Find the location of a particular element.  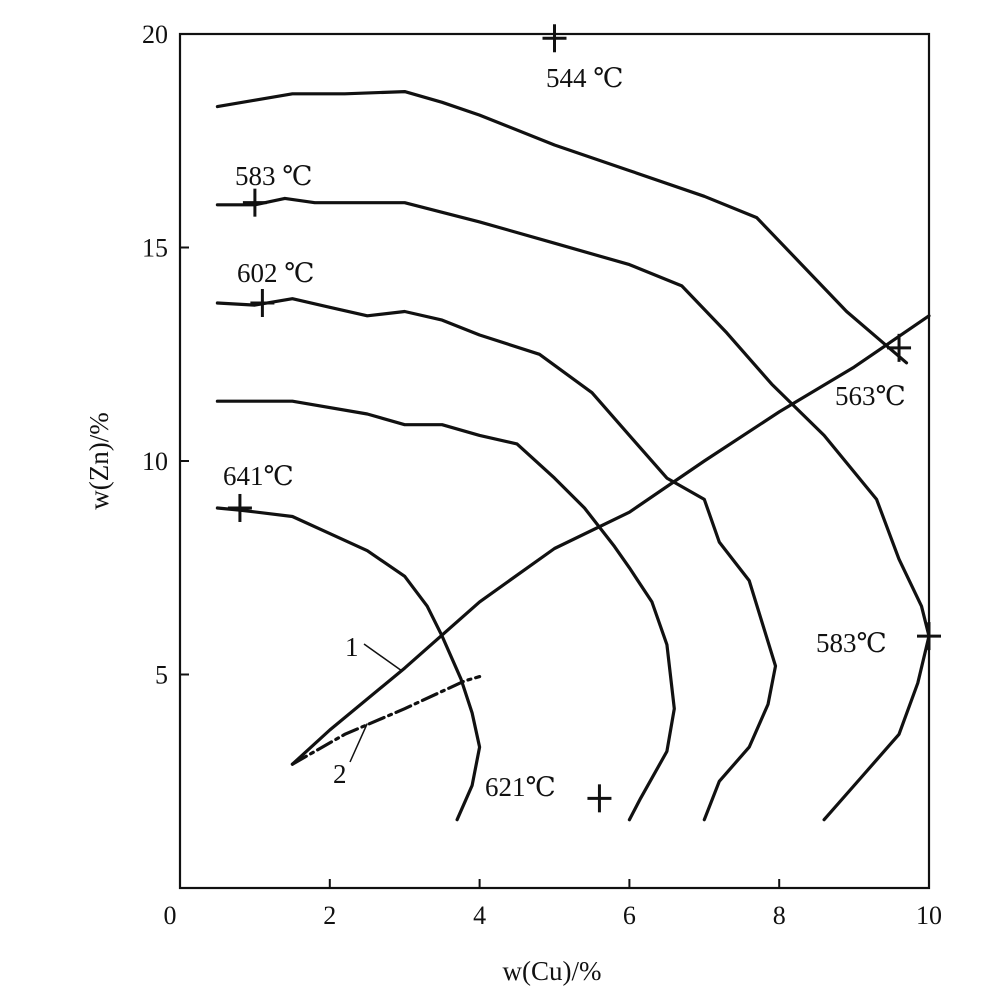

x-tick-label: 10 is located at coordinates (929, 915).